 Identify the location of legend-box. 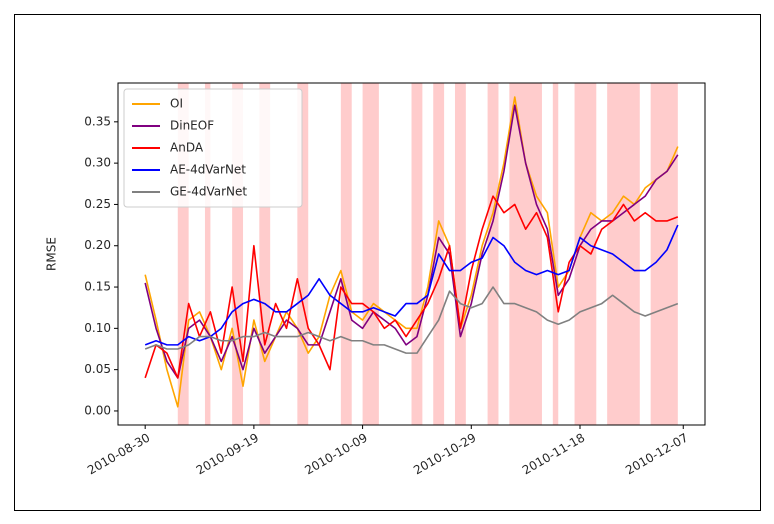
(213, 148).